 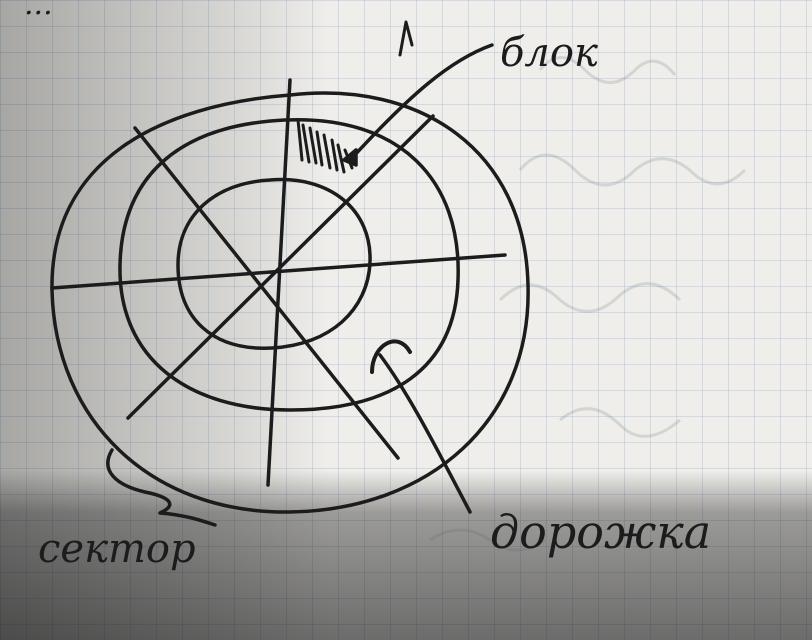 What do you see at coordinates (350, 157) in the screenshot?
I see `block-arrowhead` at bounding box center [350, 157].